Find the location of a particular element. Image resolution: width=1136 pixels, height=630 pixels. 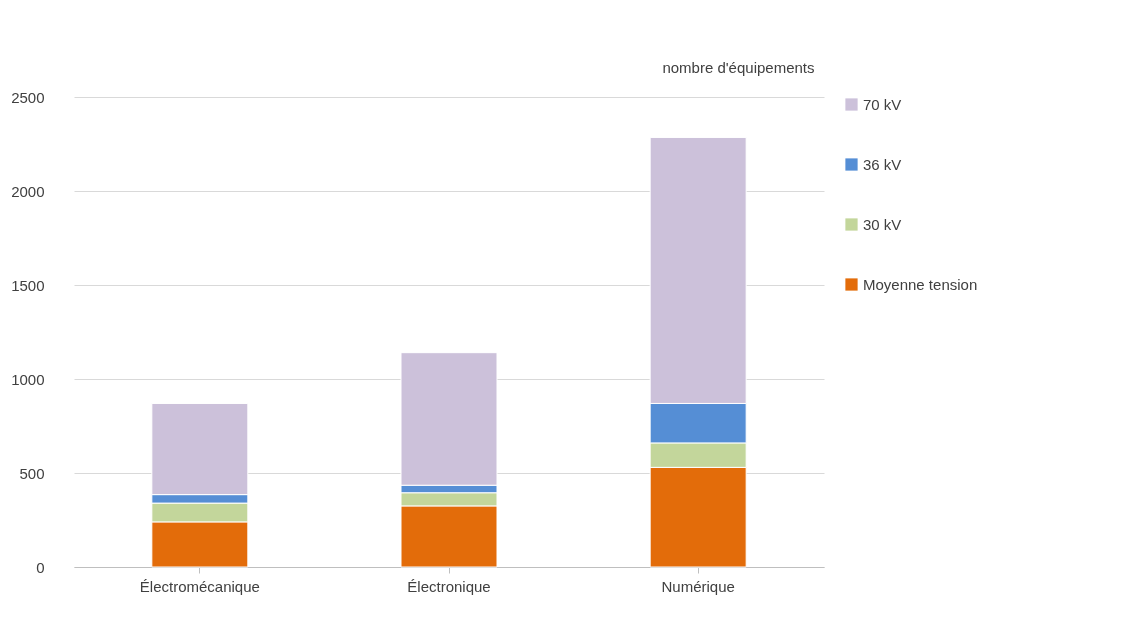

legend-label: 36 kV is located at coordinates (882, 164).